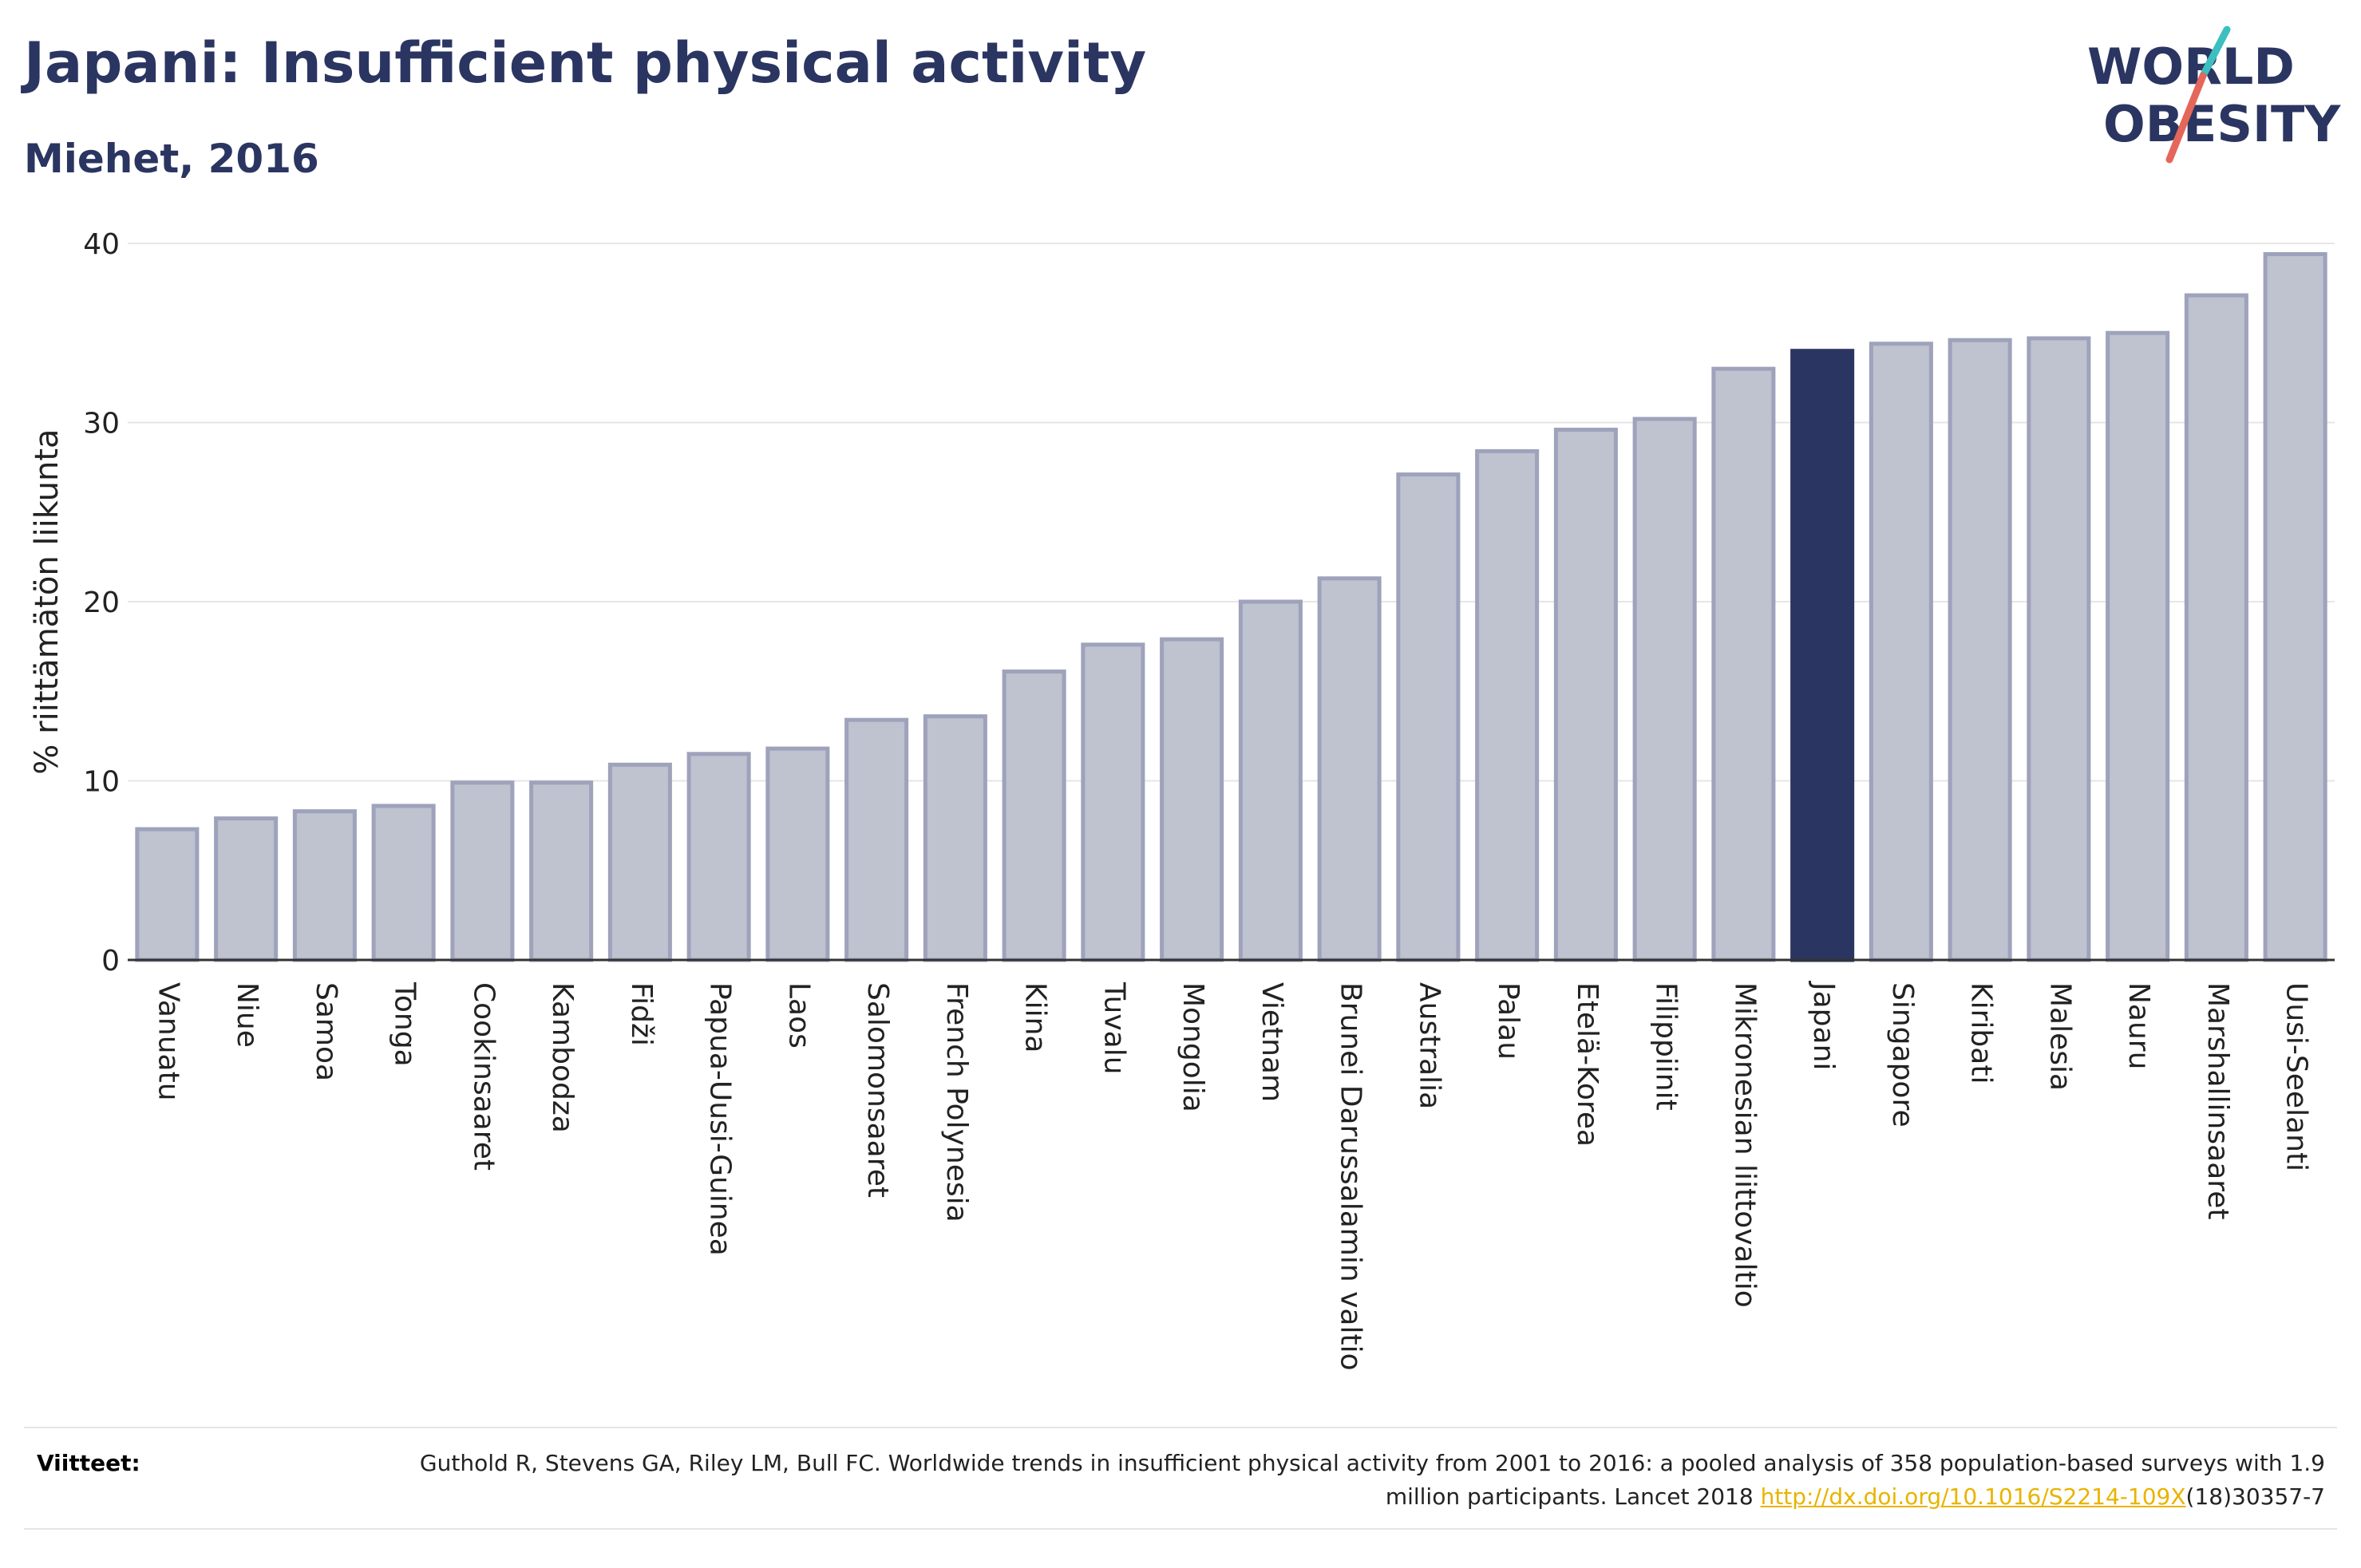 This screenshot has width=2361, height=1568. What do you see at coordinates (168, 1041) in the screenshot?
I see `x-tick-label: Vanuatu` at bounding box center [168, 1041].